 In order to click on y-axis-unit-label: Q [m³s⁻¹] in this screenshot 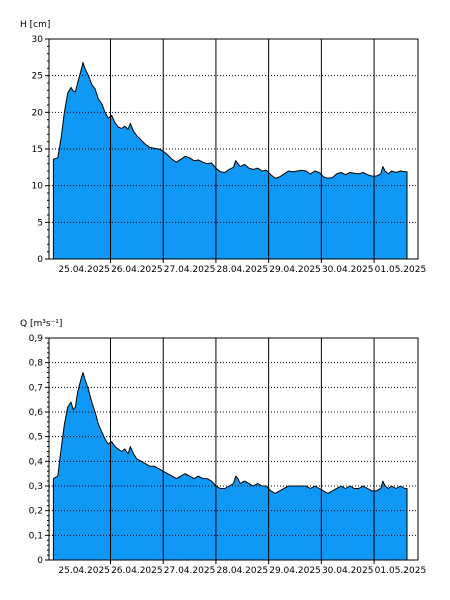, I will do `click(41, 324)`.